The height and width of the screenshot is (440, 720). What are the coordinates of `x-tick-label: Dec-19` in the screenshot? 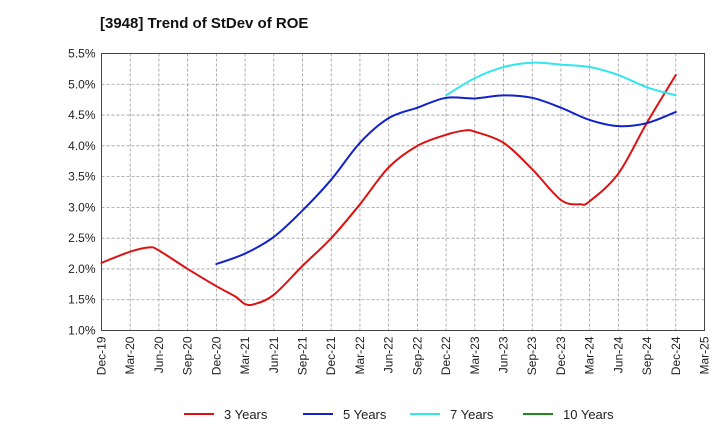 It's located at (102, 355).